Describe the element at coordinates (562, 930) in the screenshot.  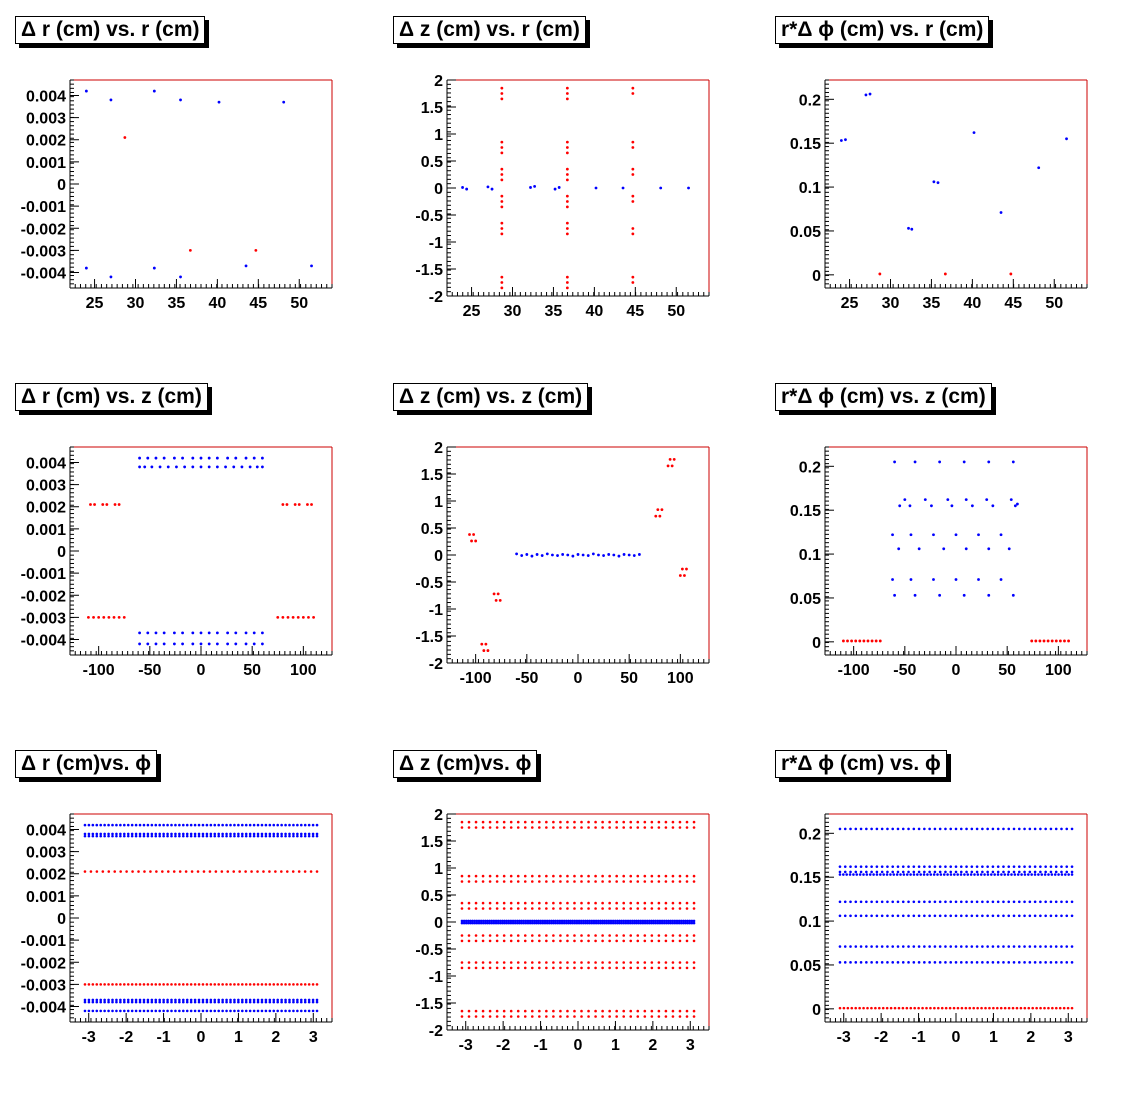
I see `plot-area: -3 -2 -1 0 1 2 321.510.50-0.5-1-1.5-2` at that location.